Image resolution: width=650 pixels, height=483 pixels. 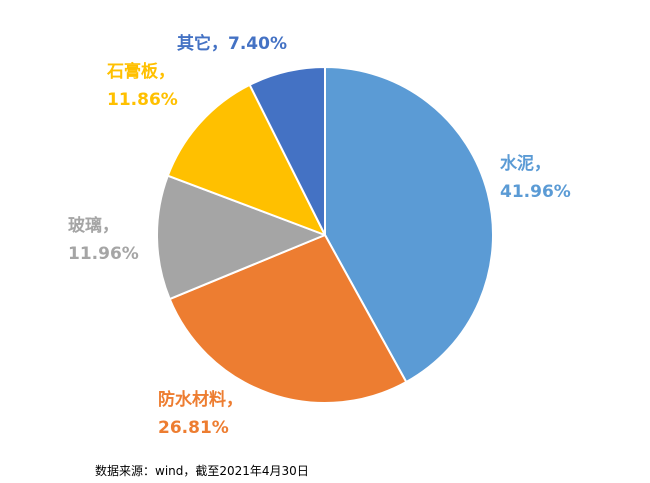 What do you see at coordinates (200, 400) in the screenshot?
I see `slice-label-waterproofing-name: 防水材料，` at bounding box center [200, 400].